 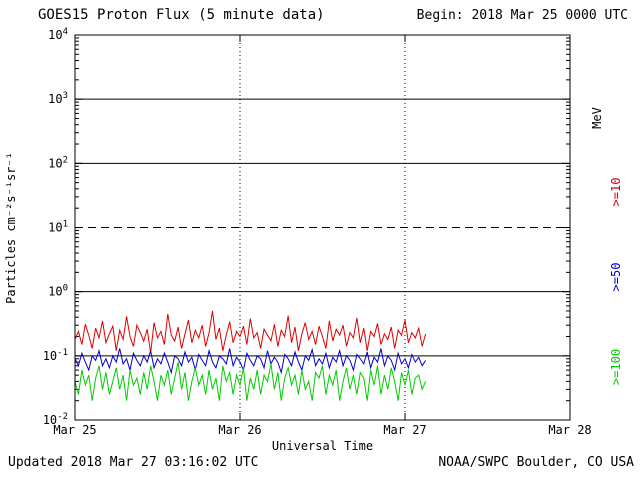 What do you see at coordinates (58, 291) in the screenshot?
I see `y-tick-label: 10⁰` at bounding box center [58, 291].